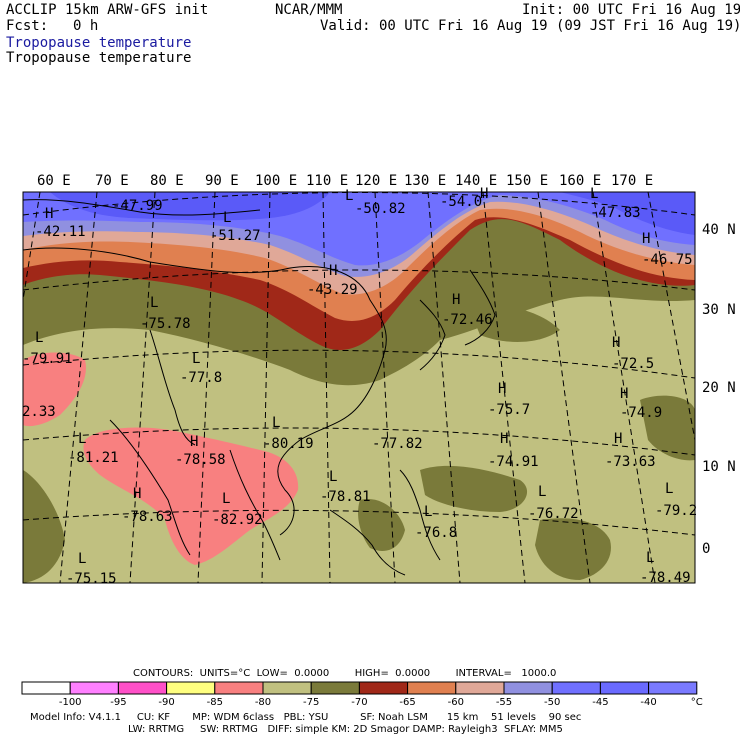 The width and height of the screenshot is (740, 740). What do you see at coordinates (509, 410) in the screenshot?
I see `extremum-value: -75.7` at bounding box center [509, 410].